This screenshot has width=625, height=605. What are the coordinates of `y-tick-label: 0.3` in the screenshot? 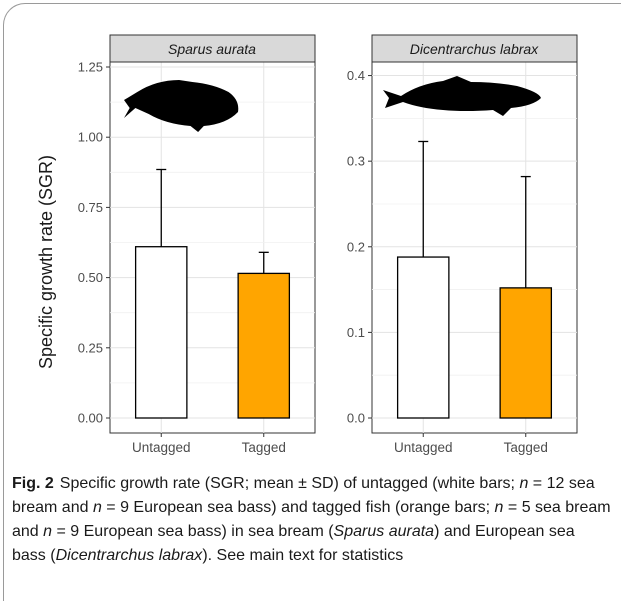 It's located at (356, 161).